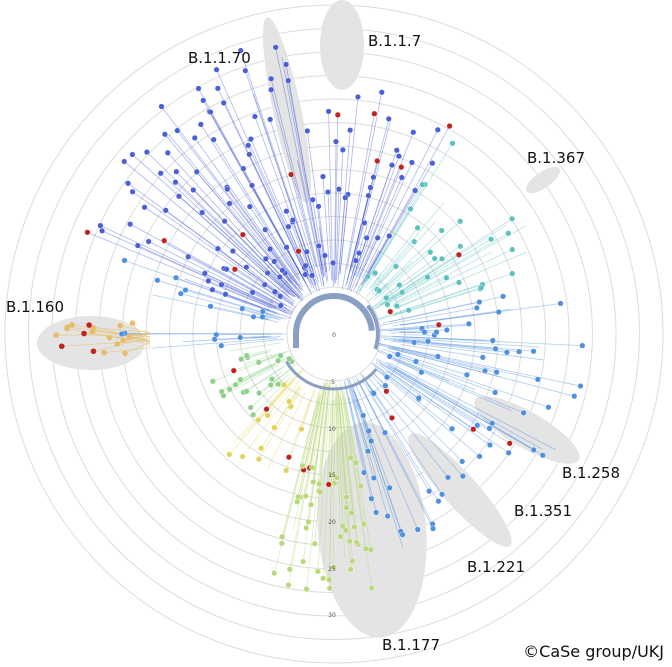  Describe the element at coordinates (543, 511) in the screenshot. I see `clade-label-b-1-351: B.1.351` at that location.